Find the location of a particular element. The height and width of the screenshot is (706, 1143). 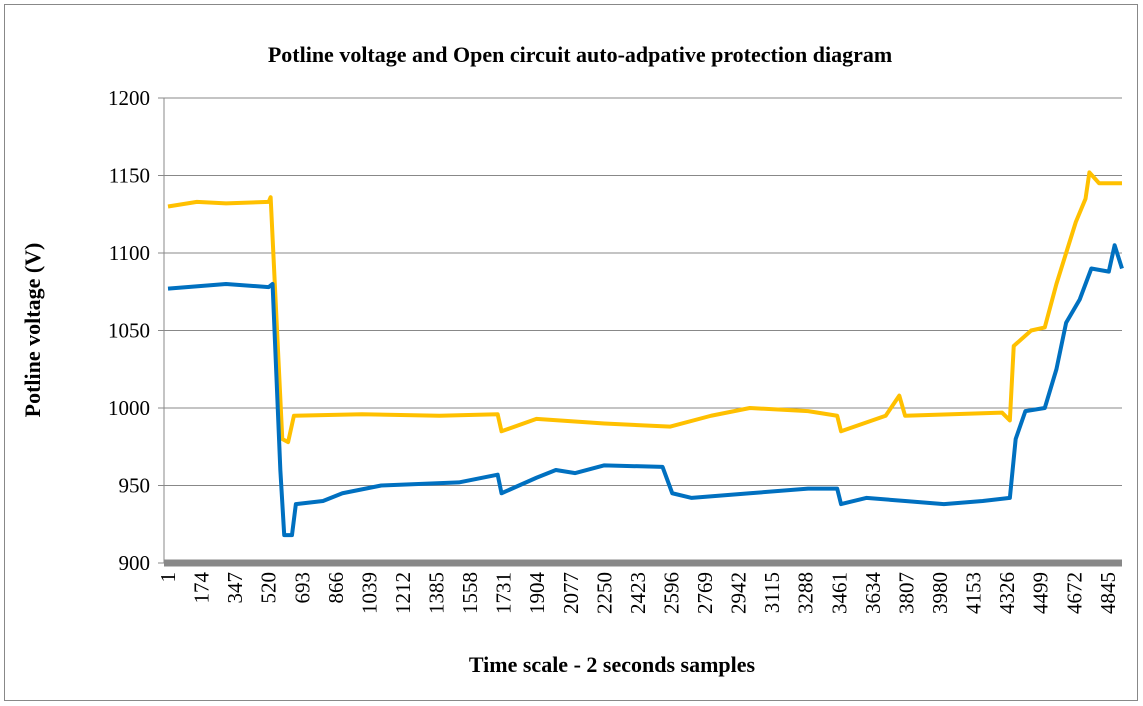

x-tick-label: 3115 is located at coordinates (772, 592).